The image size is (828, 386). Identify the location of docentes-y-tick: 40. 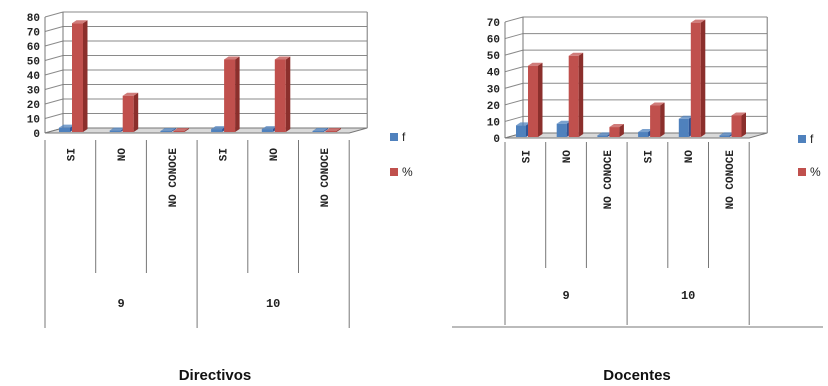
(493, 74).